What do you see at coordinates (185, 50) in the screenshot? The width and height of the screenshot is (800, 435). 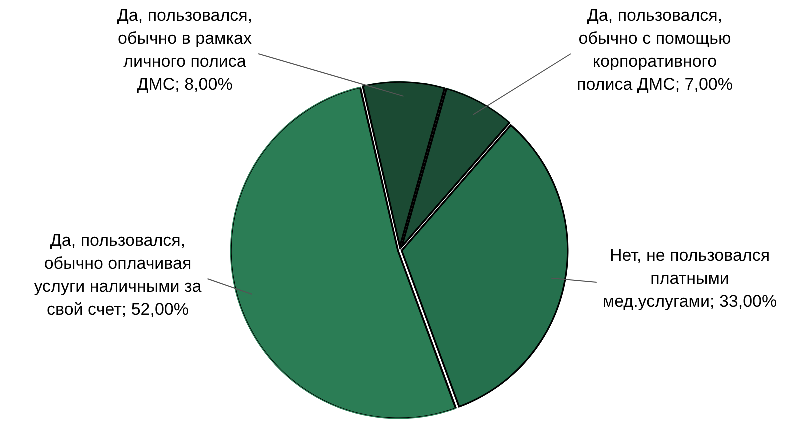 I see `slice-label: Да, пользовался, обычно в рамках личного полиса ДМС; 8,00%` at bounding box center [185, 50].